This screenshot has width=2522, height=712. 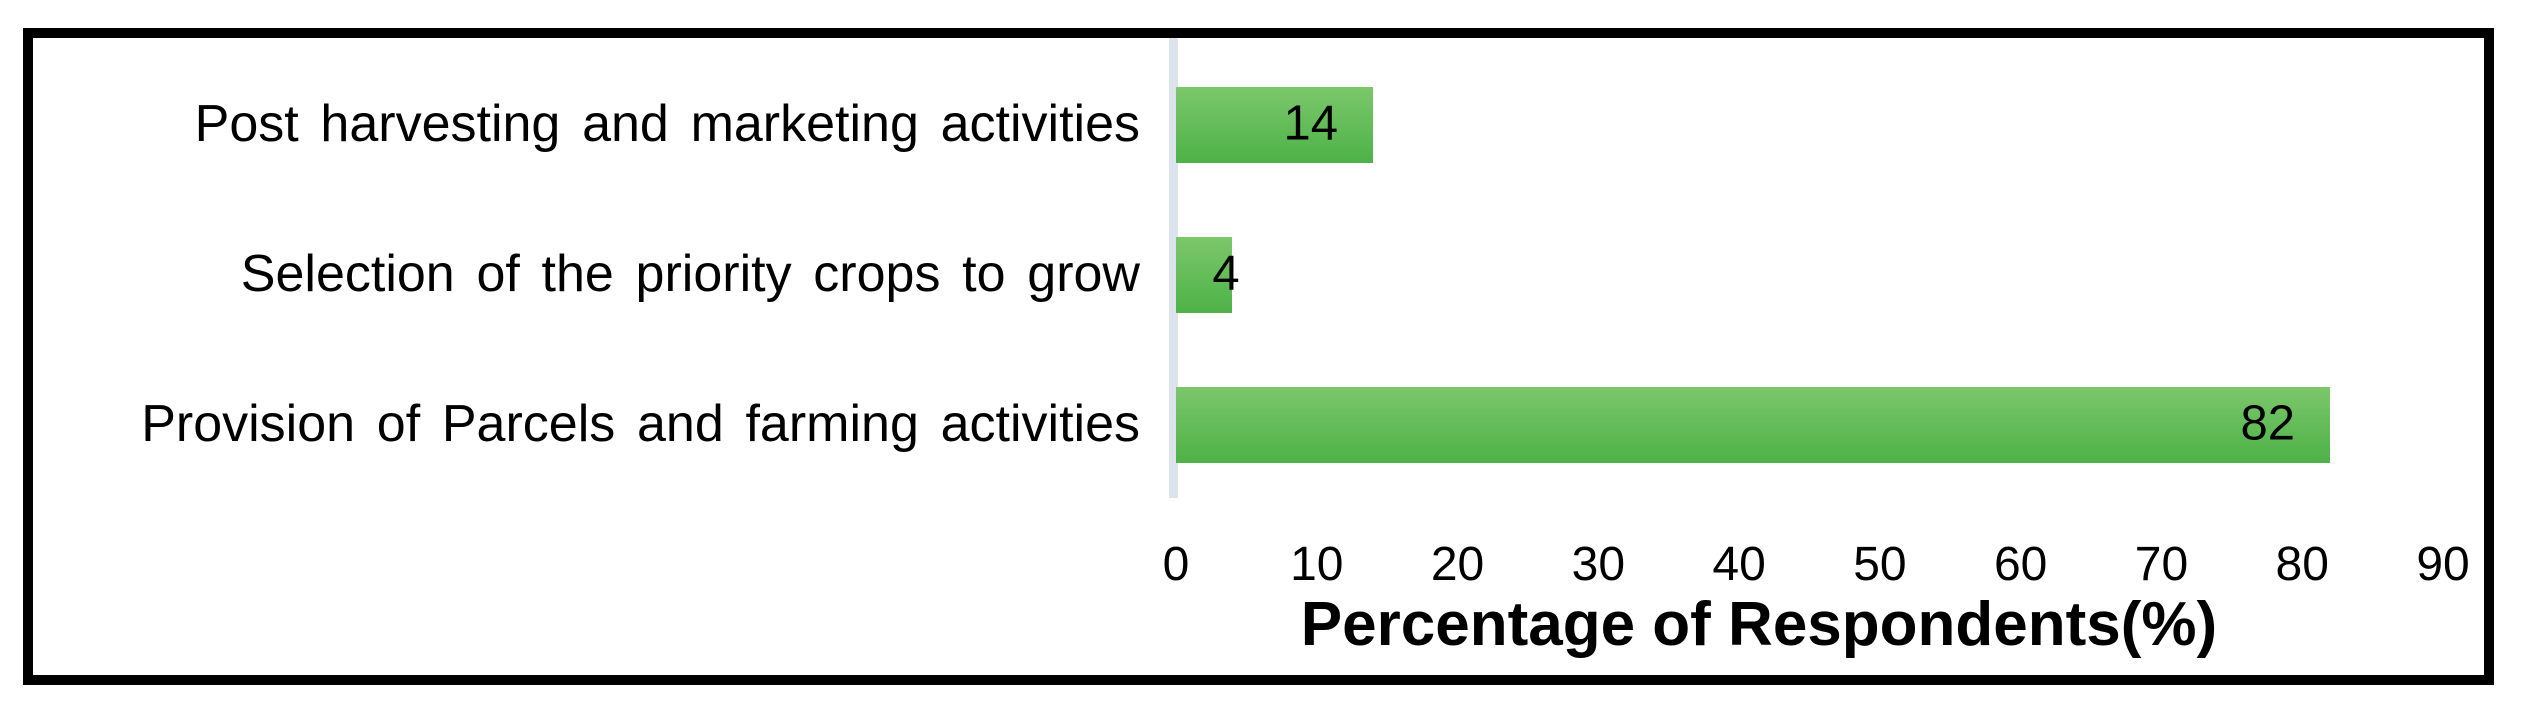 What do you see at coordinates (1173, 268) in the screenshot?
I see `zero-baseline-gridline` at bounding box center [1173, 268].